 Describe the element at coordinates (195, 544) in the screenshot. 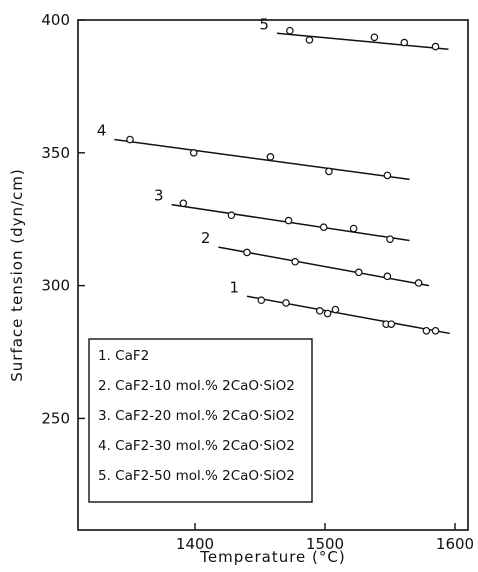

I see `x-tick-label: 1400` at that location.